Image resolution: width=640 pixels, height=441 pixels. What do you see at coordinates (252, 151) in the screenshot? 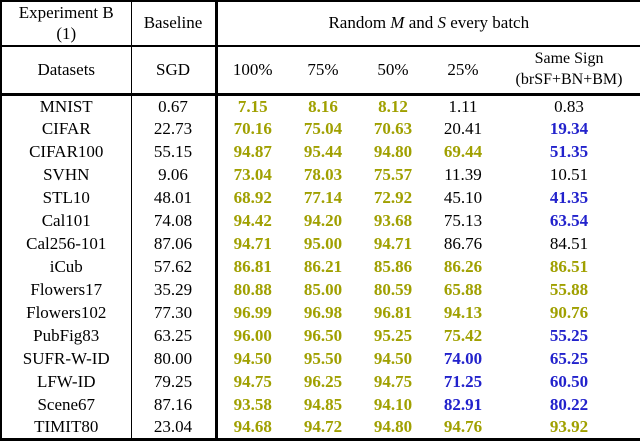
I see `value-cell: 94.87` at bounding box center [252, 151].